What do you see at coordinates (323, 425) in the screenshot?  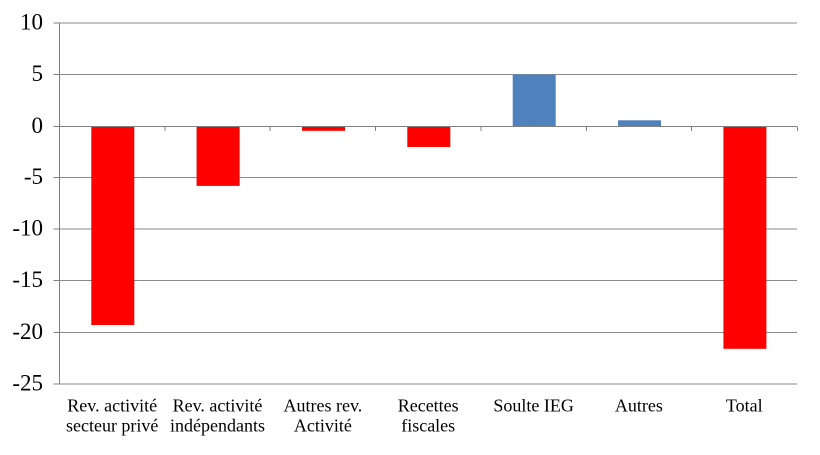 I see `svg-text: Activité` at bounding box center [323, 425].